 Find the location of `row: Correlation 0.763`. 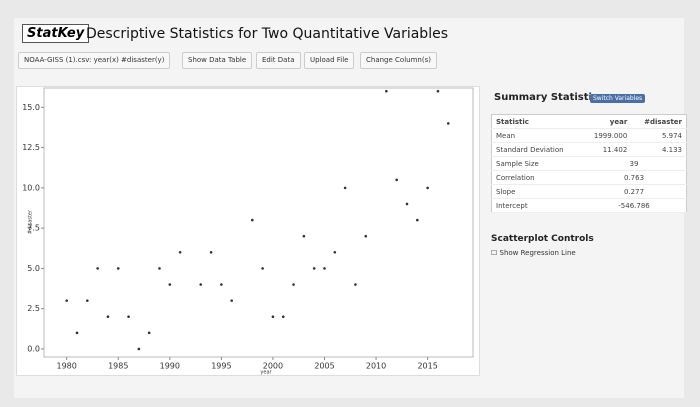

row: Correlation 0.763 is located at coordinates (589, 177).